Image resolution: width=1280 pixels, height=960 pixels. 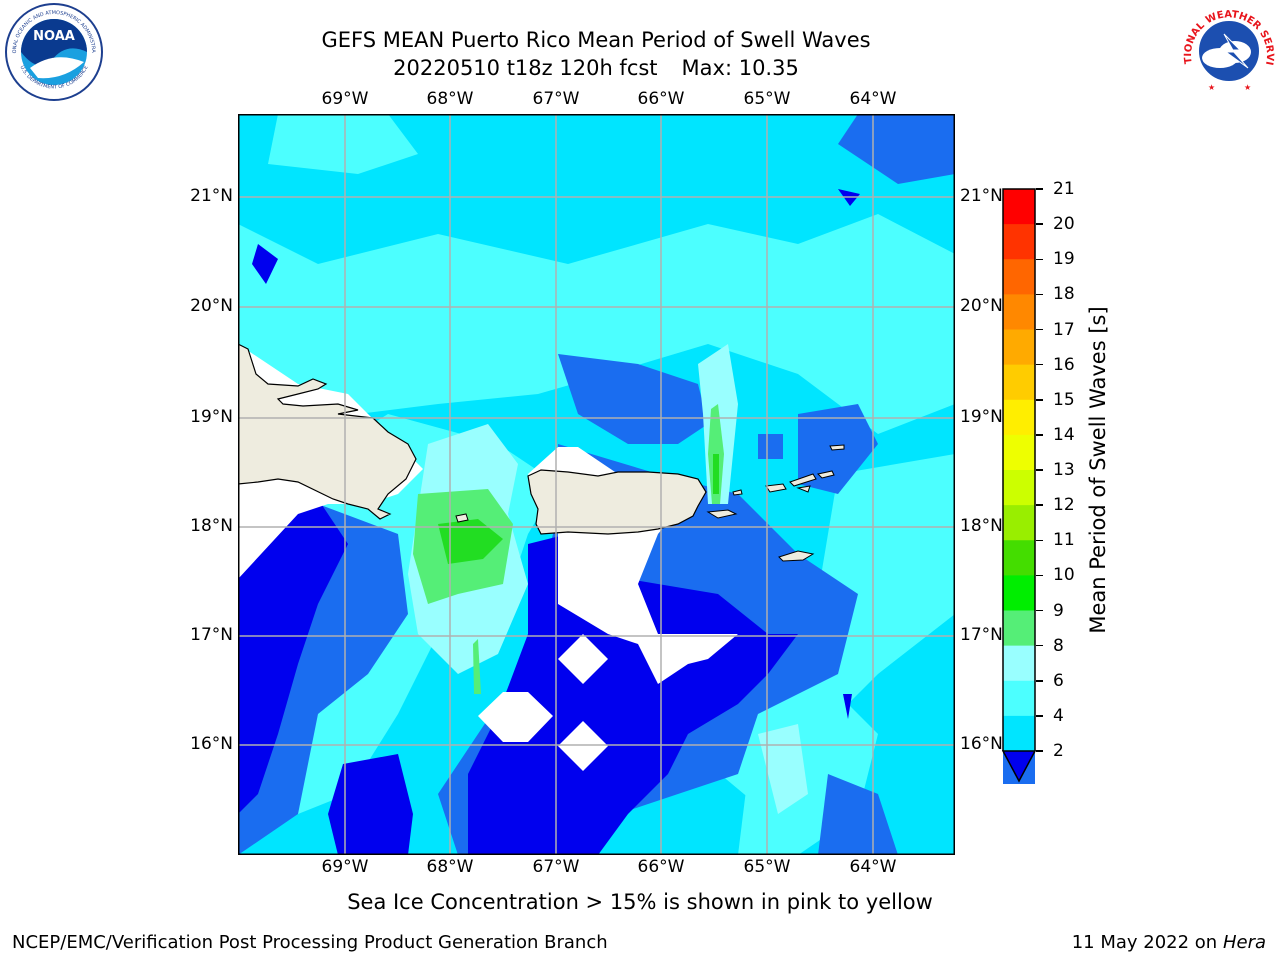 I want to click on mona-island, so click(x=462, y=518).